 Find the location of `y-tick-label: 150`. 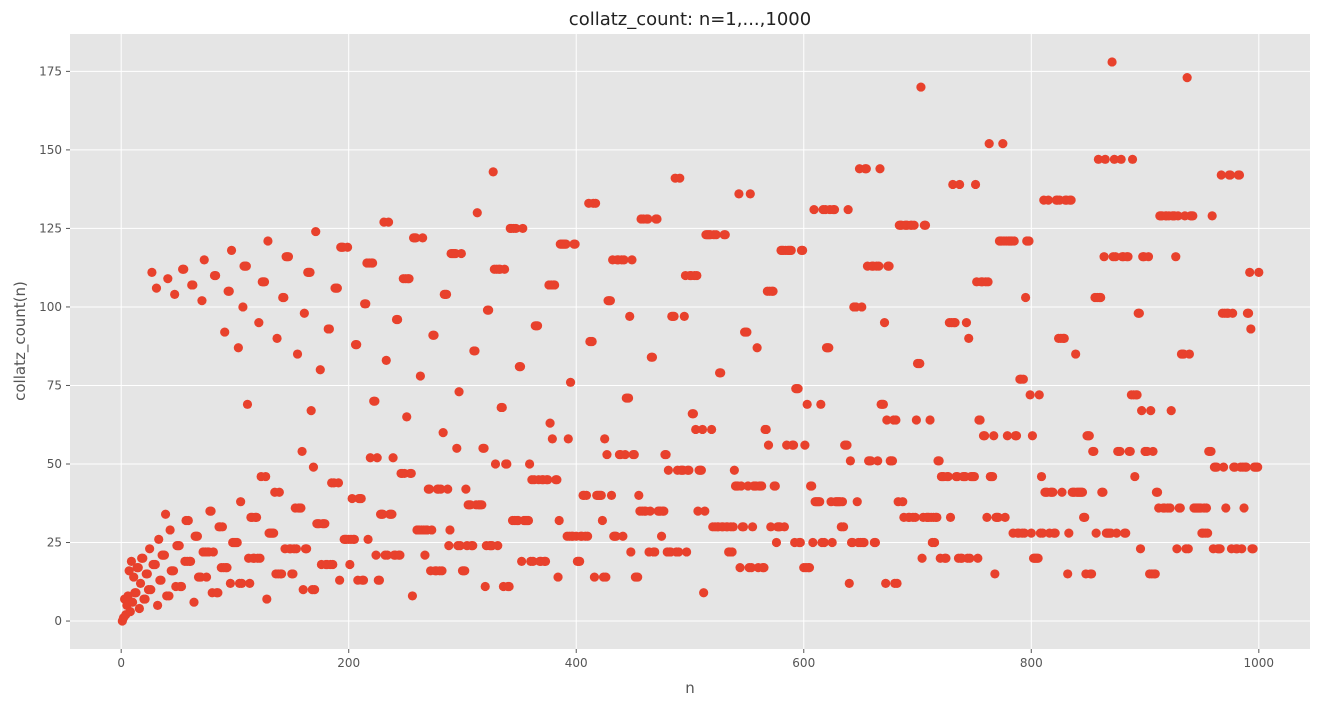

y-tick-label: 150 is located at coordinates (50, 150).